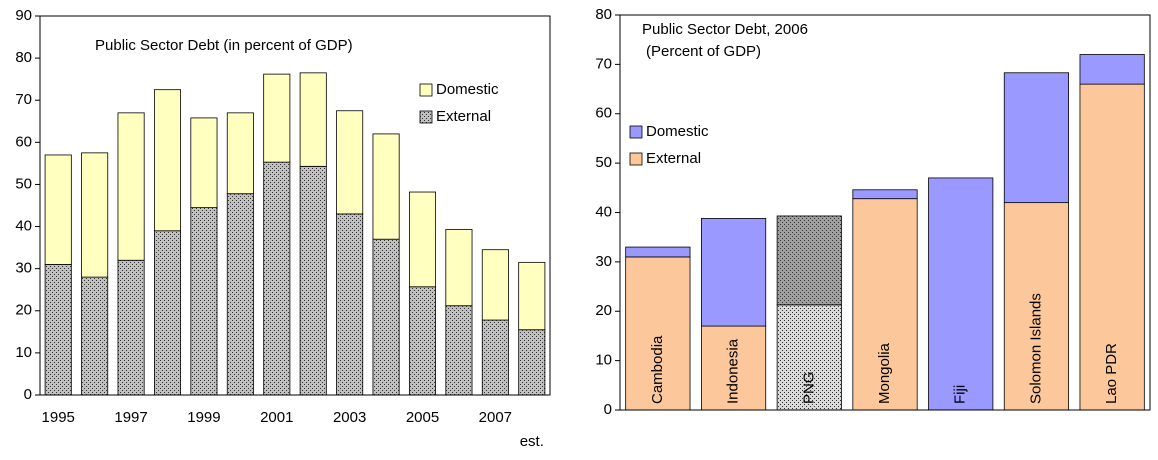 This screenshot has height=460, width=1158. I want to click on chart-subtitle: (Percent of GDP), so click(703, 51).